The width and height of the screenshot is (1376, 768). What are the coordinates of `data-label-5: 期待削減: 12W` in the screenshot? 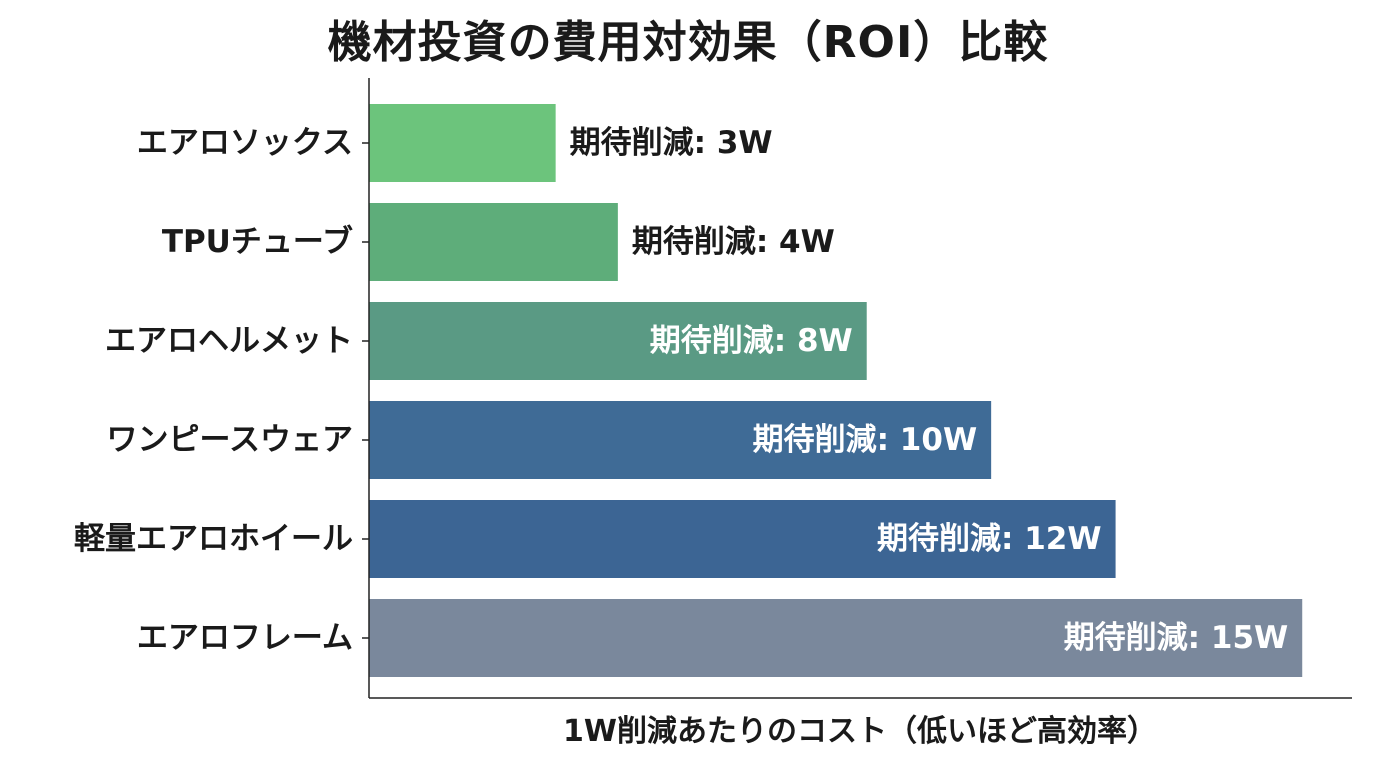 It's located at (989, 539).